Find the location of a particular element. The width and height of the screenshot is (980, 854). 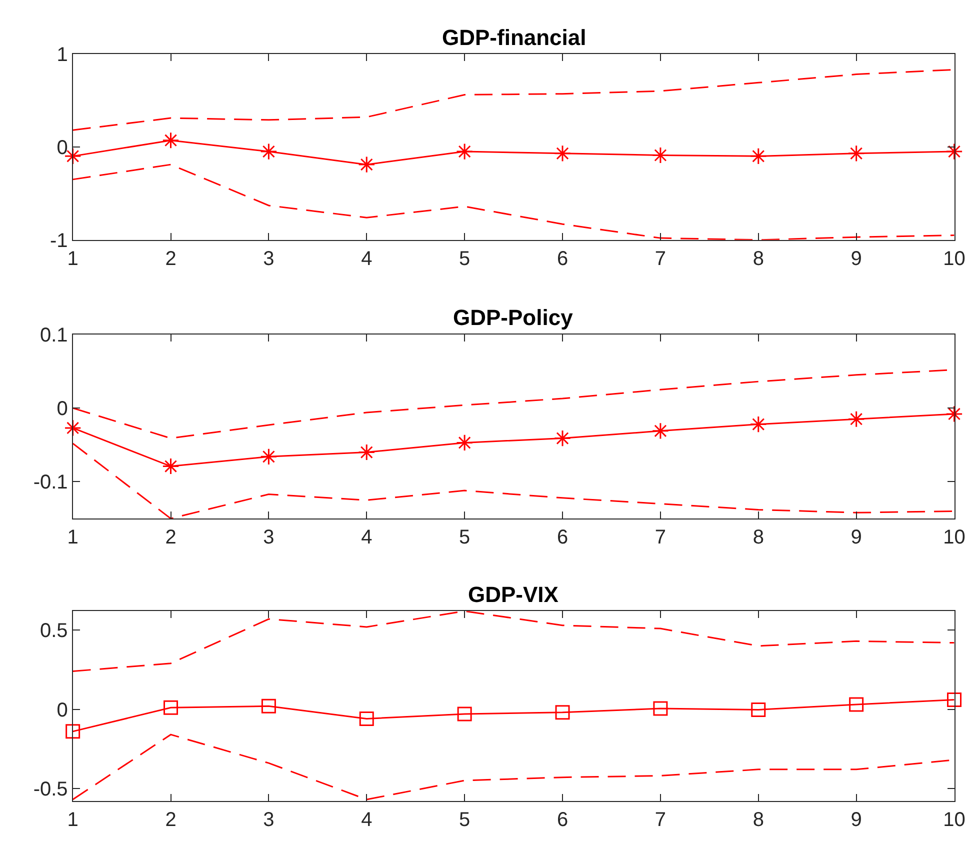

chart-title: GDP-VIX is located at coordinates (513, 594).